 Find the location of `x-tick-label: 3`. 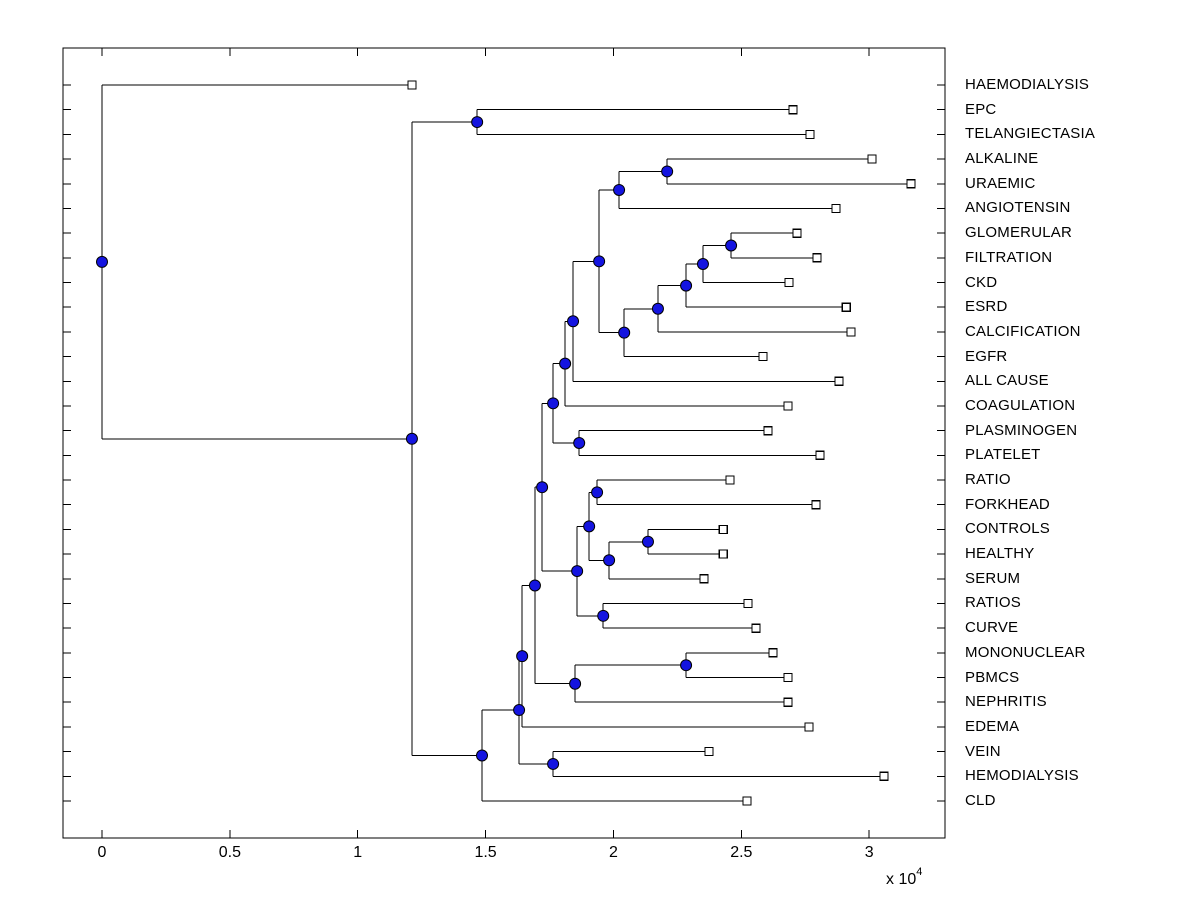

x-tick-label: 3 is located at coordinates (869, 852).